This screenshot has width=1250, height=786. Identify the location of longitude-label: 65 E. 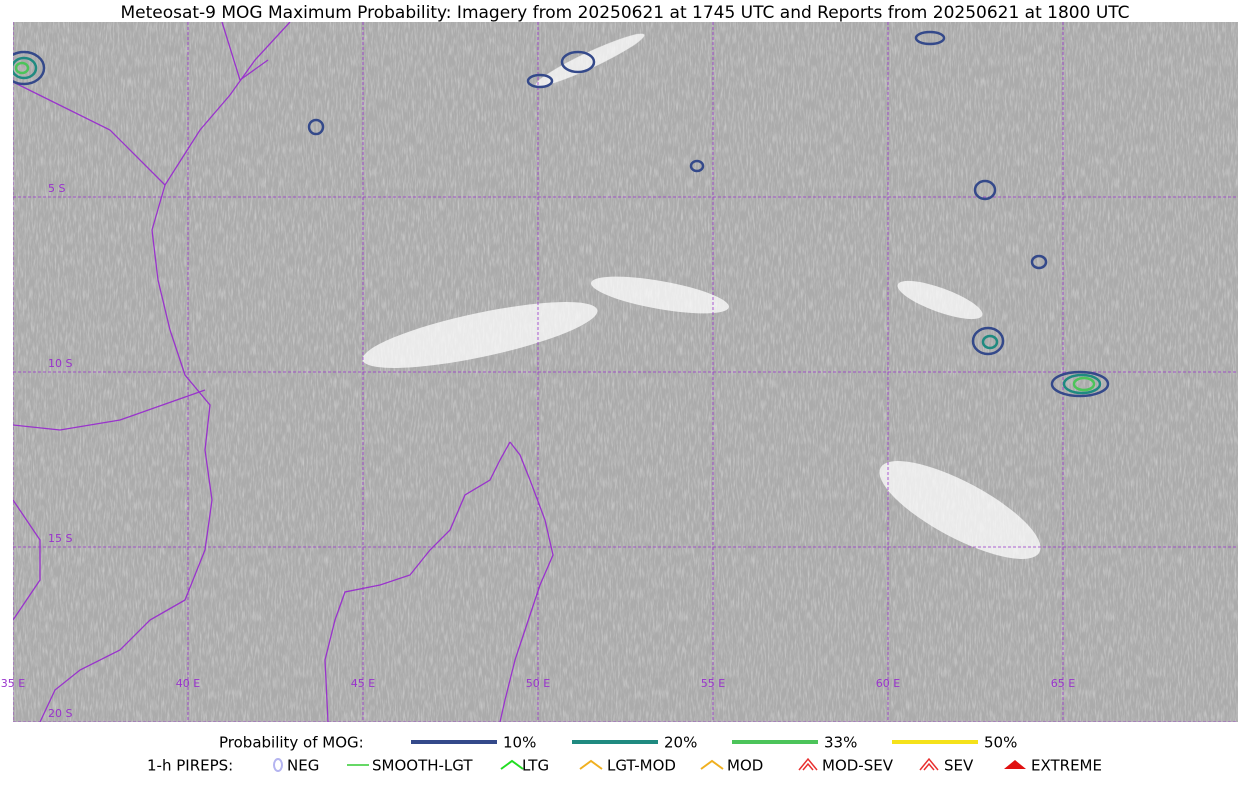
(1063, 683).